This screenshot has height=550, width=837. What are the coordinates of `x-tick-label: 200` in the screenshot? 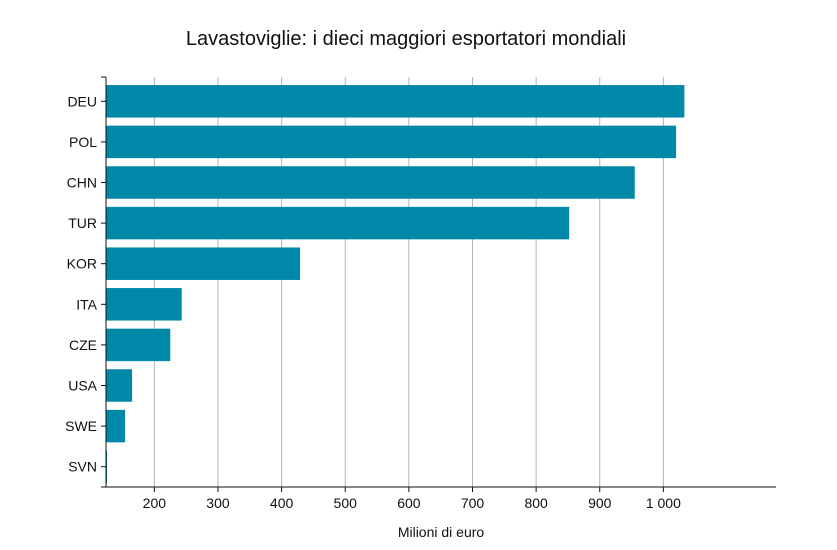 It's located at (155, 503).